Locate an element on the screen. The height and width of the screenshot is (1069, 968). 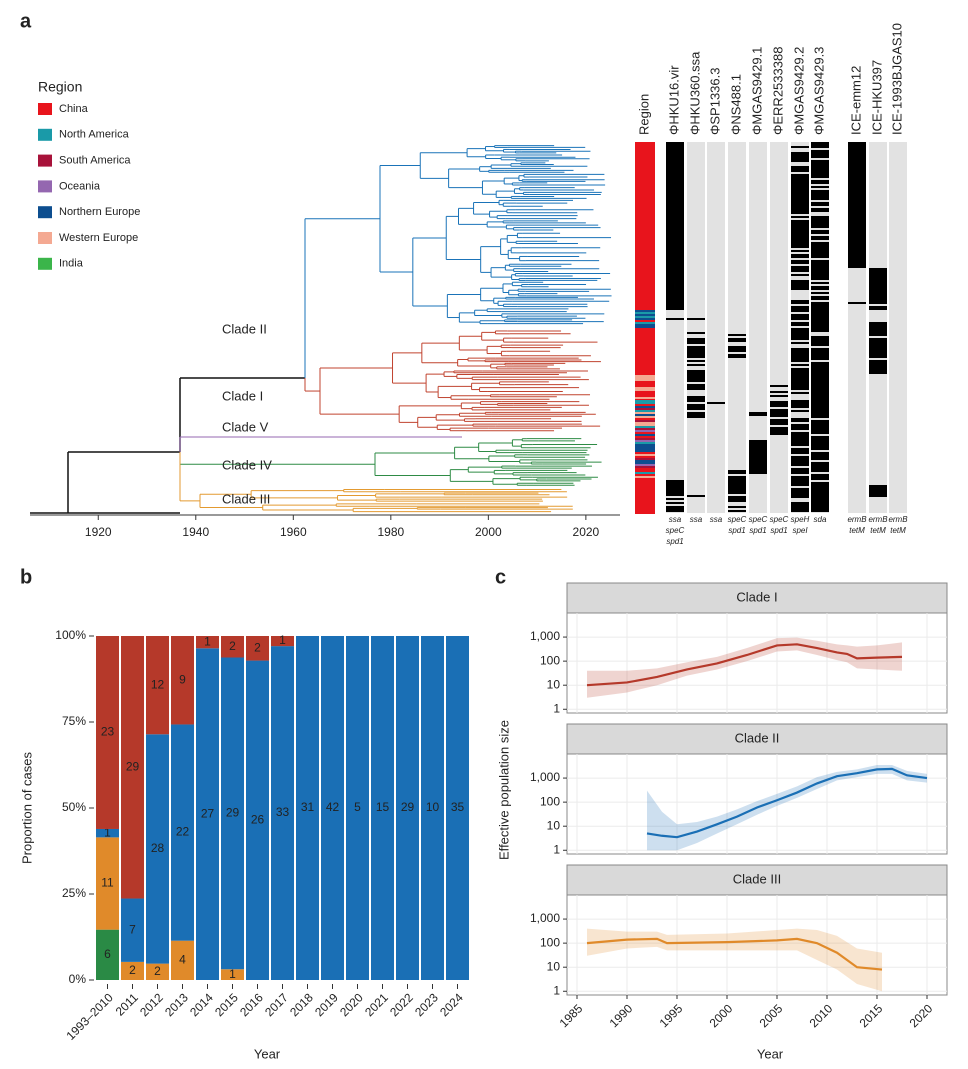
legend-label: Oceania is located at coordinates (80, 186).